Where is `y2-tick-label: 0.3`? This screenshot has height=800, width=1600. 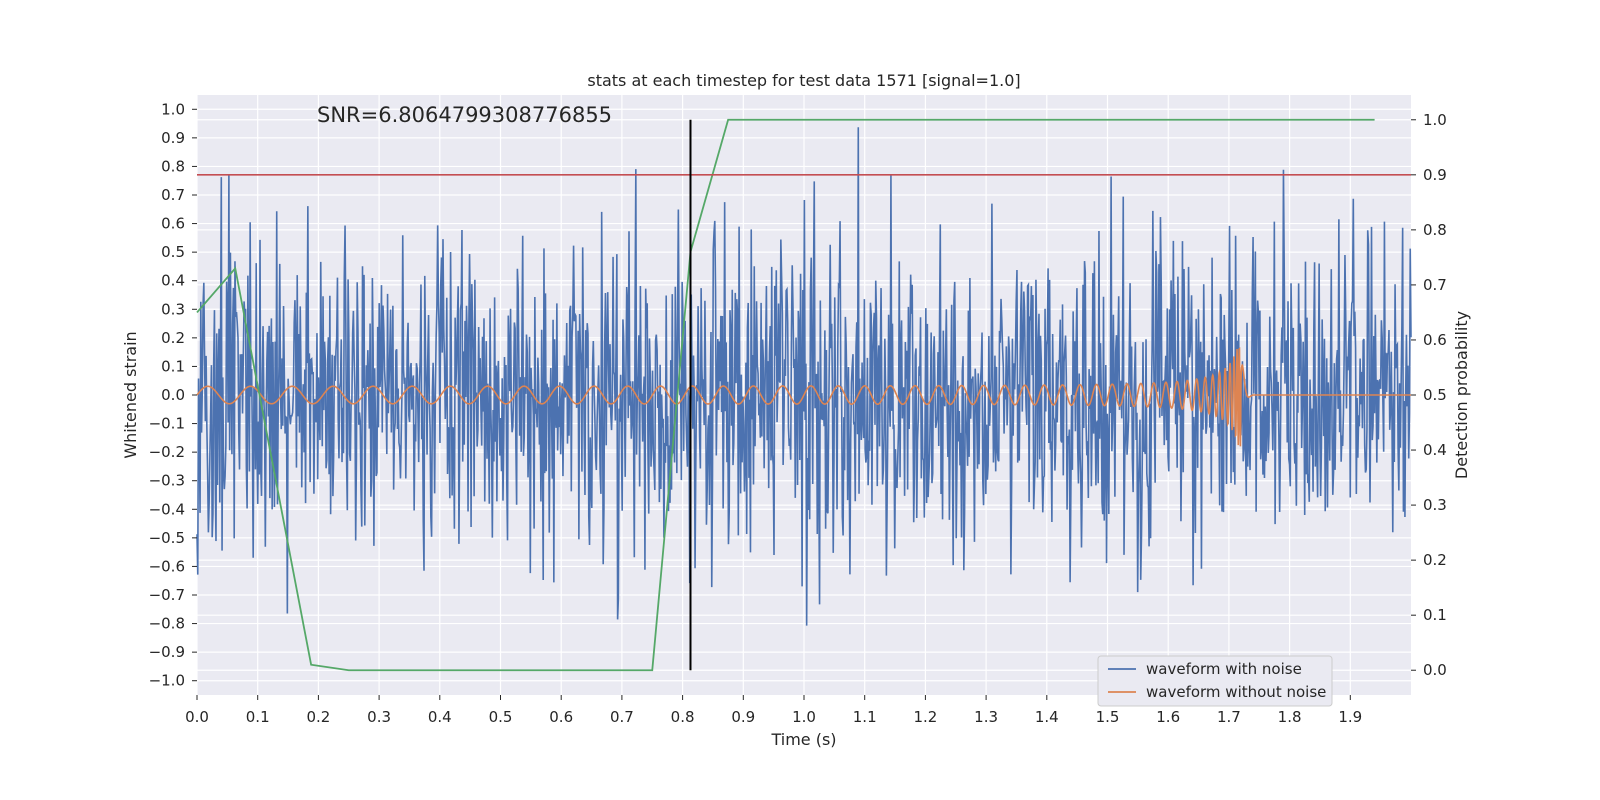
y2-tick-label: 0.3 is located at coordinates (1435, 505).